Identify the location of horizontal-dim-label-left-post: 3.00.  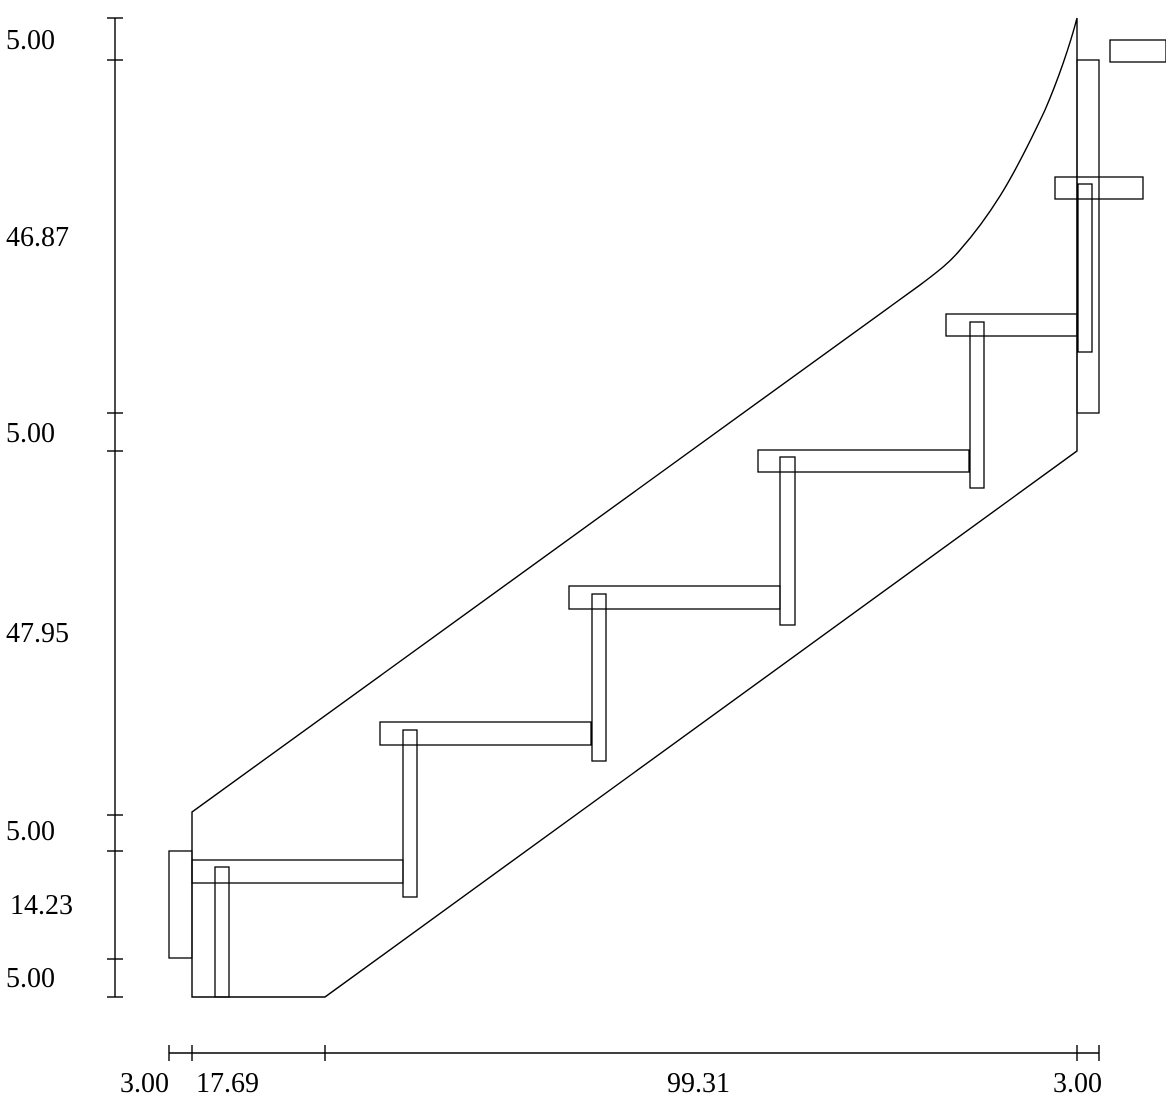
(144, 1083).